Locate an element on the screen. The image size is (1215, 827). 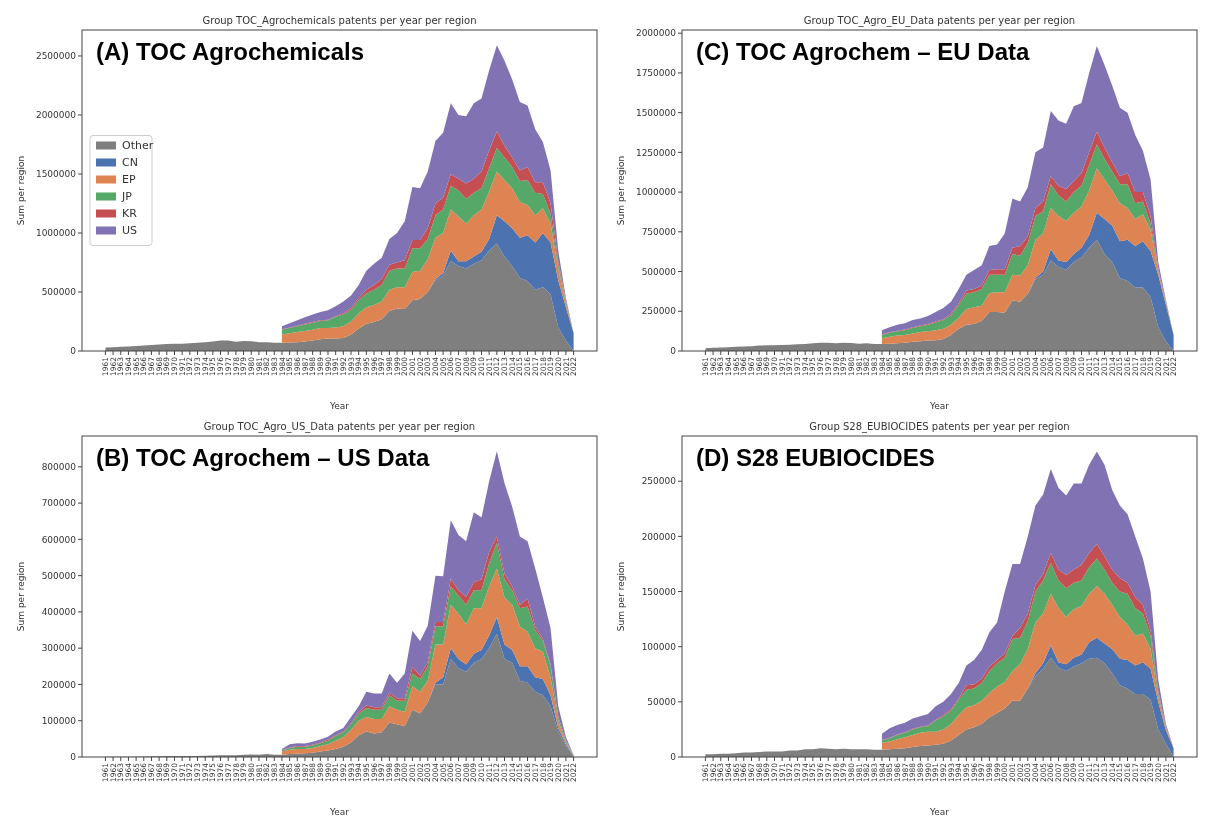
chart-title: Group TOC_Agrochemicals patents per year per region is located at coordinates (339, 21).